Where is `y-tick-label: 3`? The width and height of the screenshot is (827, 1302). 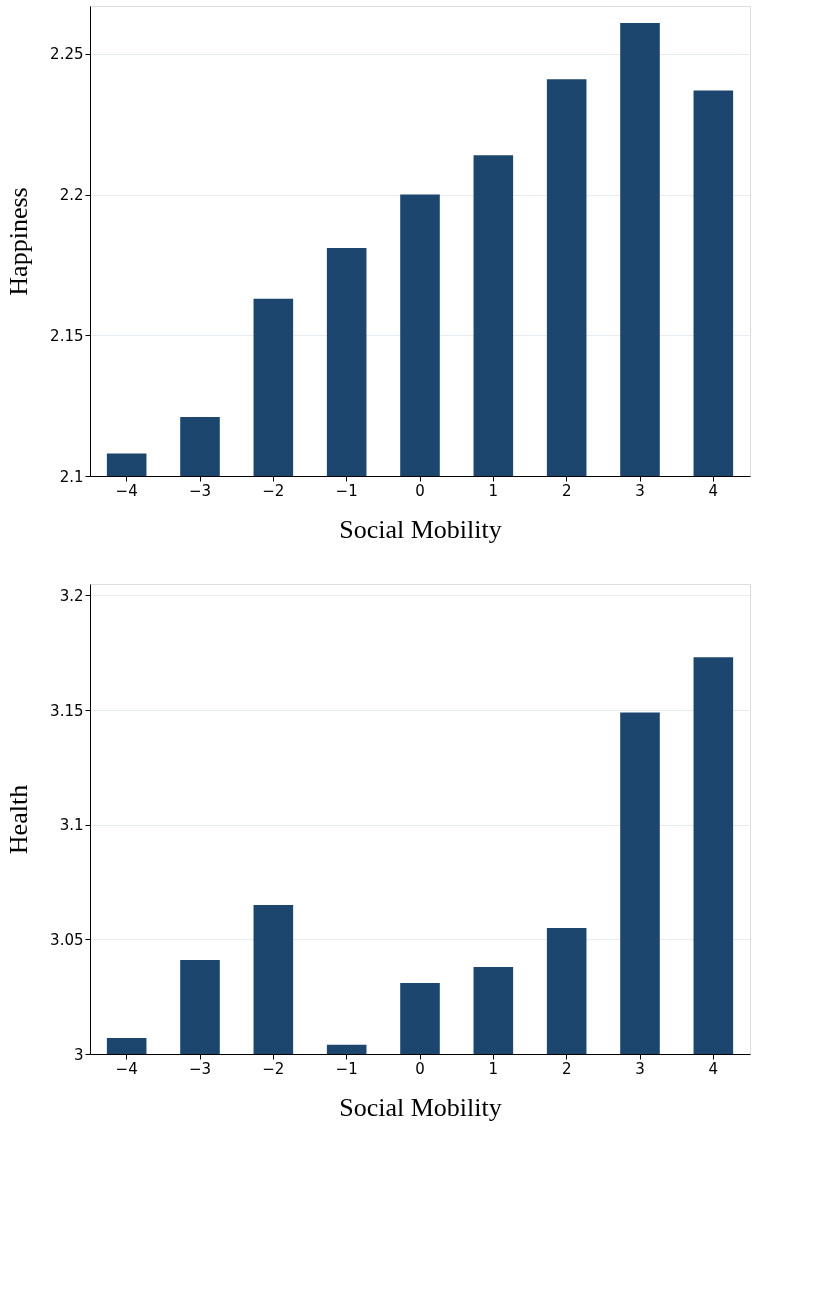 y-tick-label: 3 is located at coordinates (78, 1054).